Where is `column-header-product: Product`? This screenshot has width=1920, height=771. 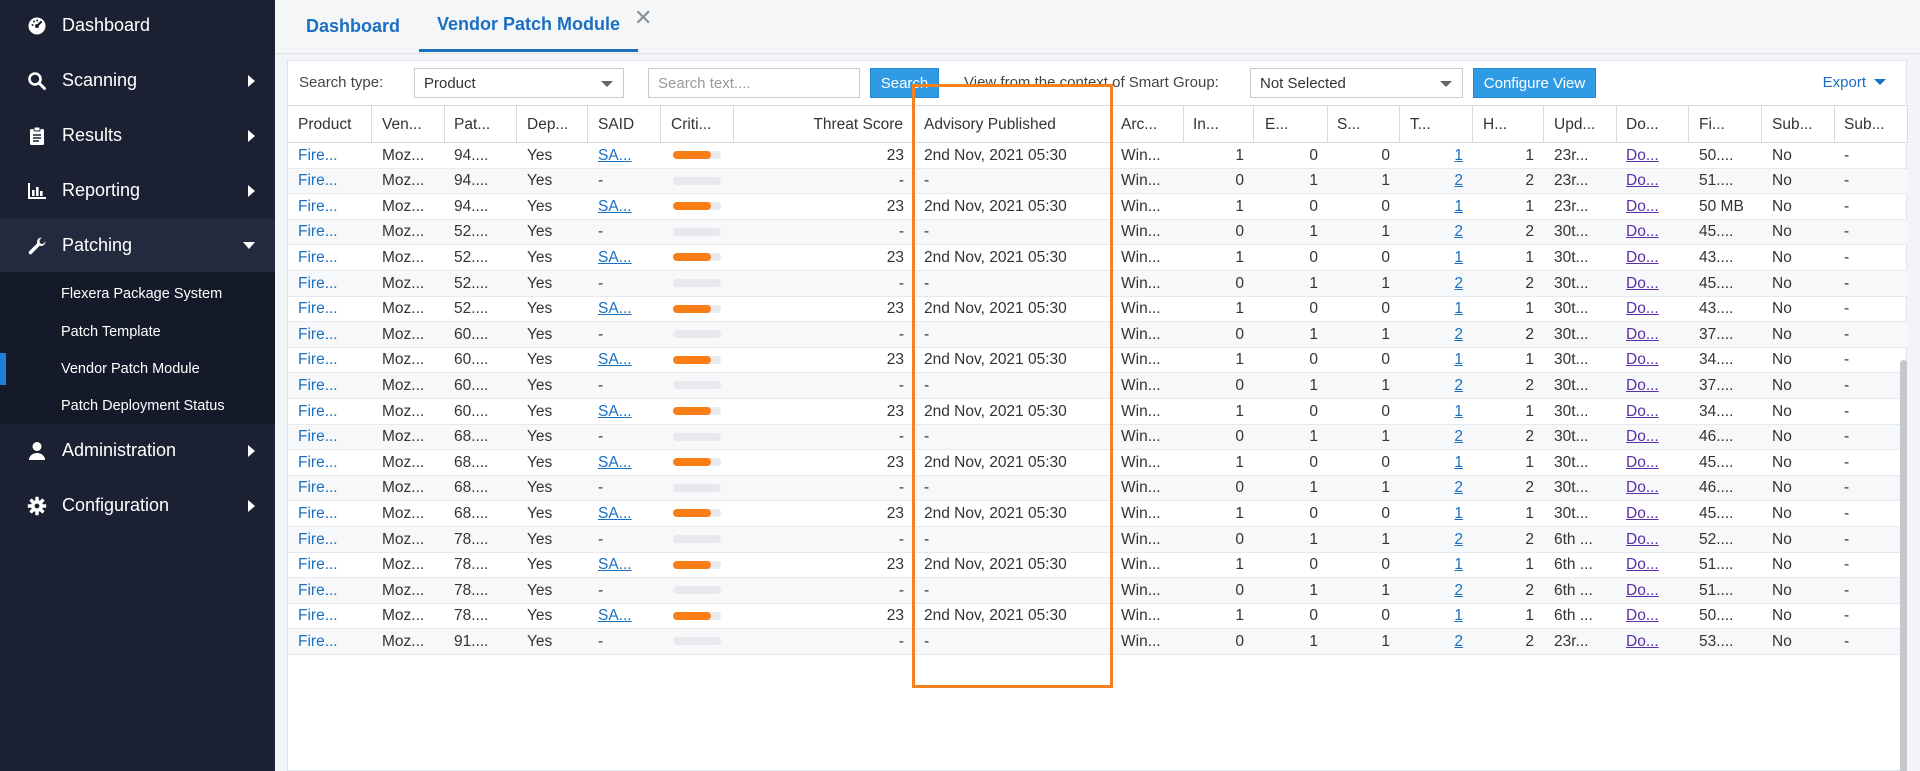 column-header-product: Product is located at coordinates (330, 124).